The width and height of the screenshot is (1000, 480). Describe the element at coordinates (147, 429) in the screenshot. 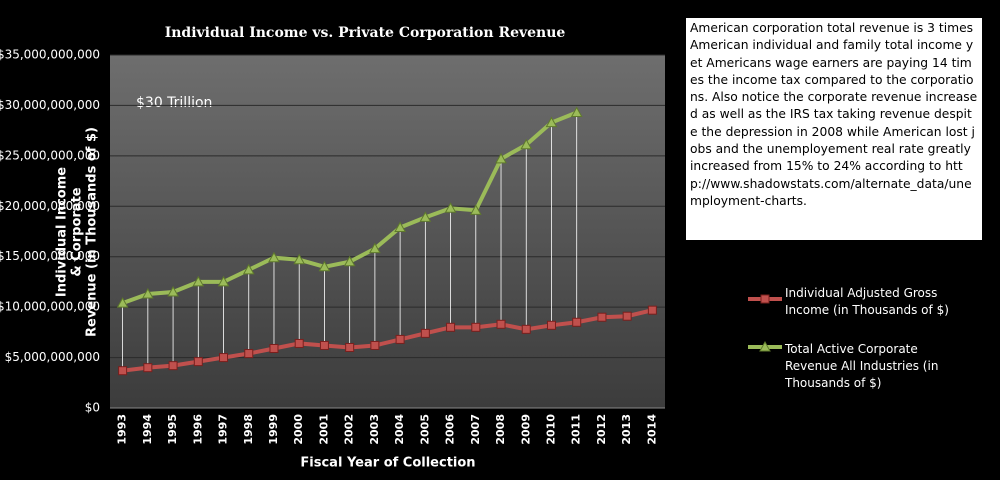

I see `x-tick-label: 1994` at that location.